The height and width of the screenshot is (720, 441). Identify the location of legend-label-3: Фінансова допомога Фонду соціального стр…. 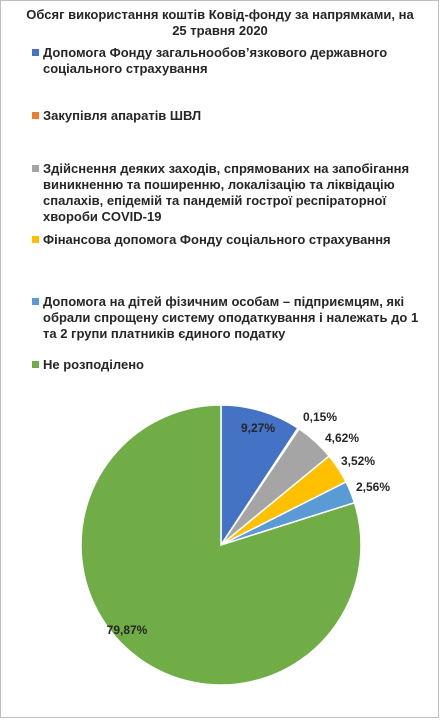
(217, 239).